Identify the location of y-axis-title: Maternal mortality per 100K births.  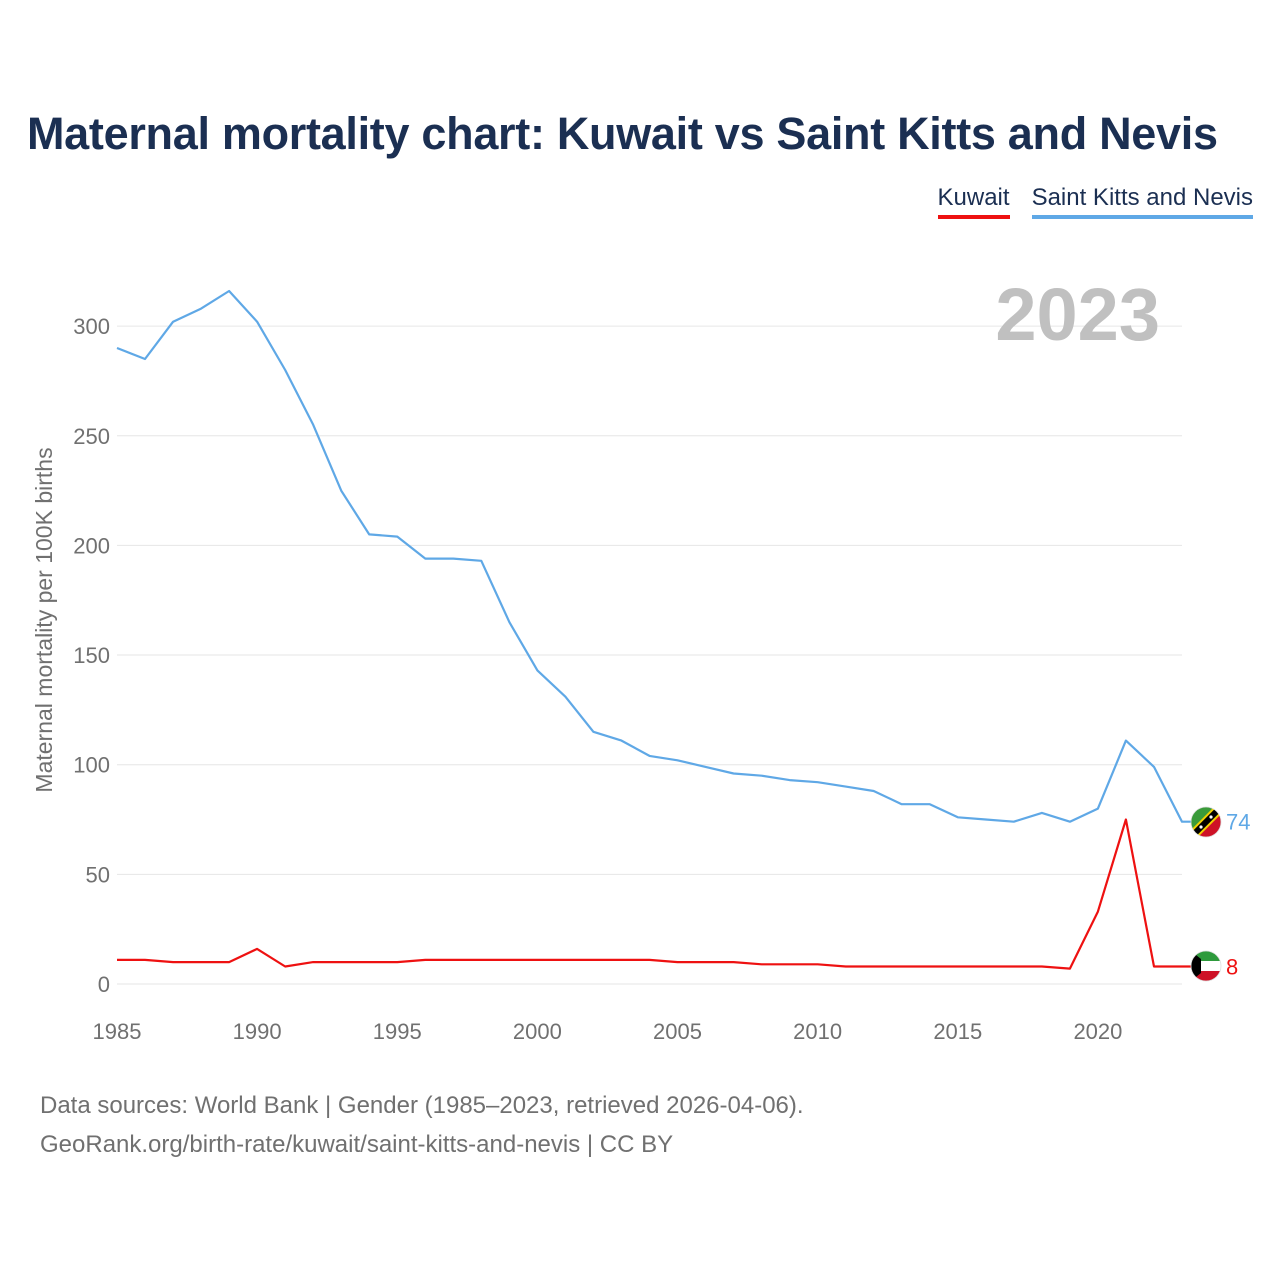
(44, 619).